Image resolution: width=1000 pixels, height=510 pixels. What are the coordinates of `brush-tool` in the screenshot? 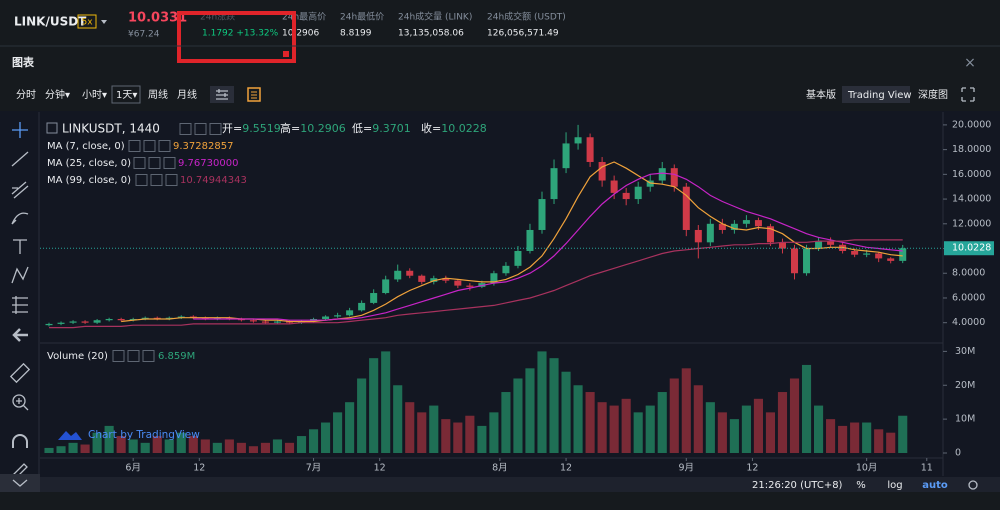 It's located at (20, 218).